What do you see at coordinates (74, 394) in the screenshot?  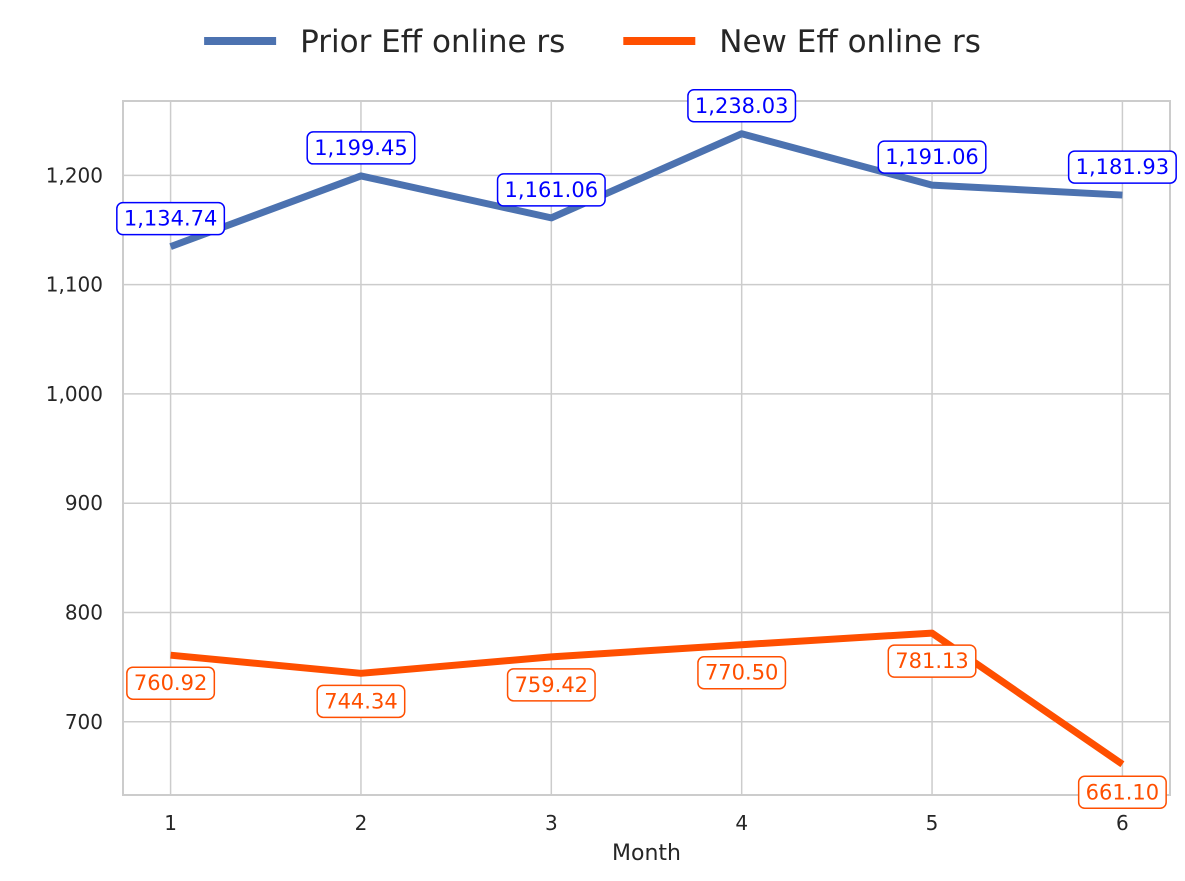 I see `y-tick-label: 1,000` at bounding box center [74, 394].